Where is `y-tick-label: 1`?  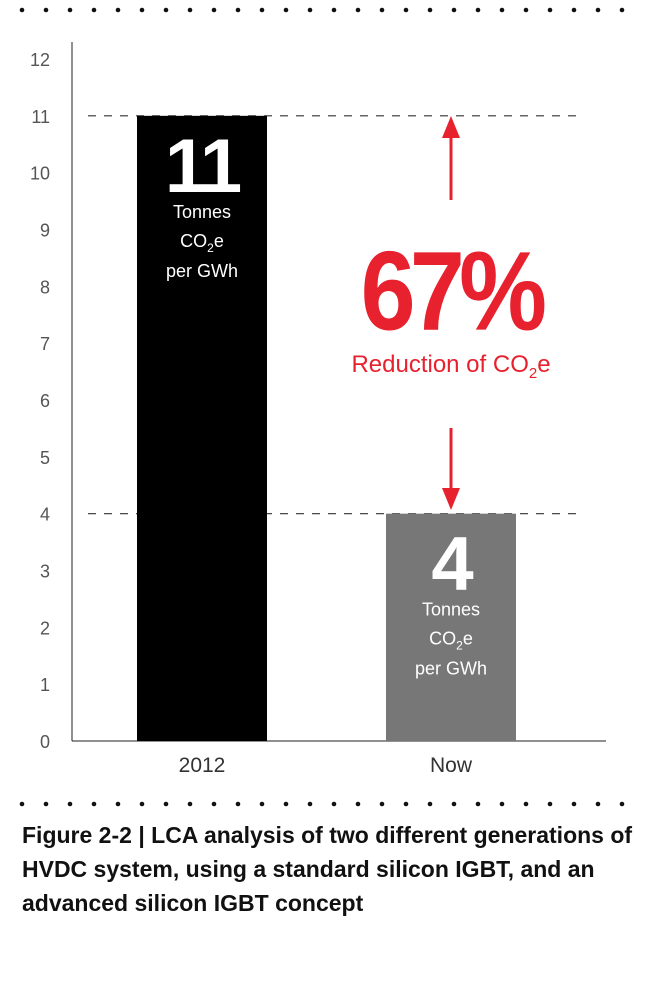 y-tick-label: 1 is located at coordinates (45, 685).